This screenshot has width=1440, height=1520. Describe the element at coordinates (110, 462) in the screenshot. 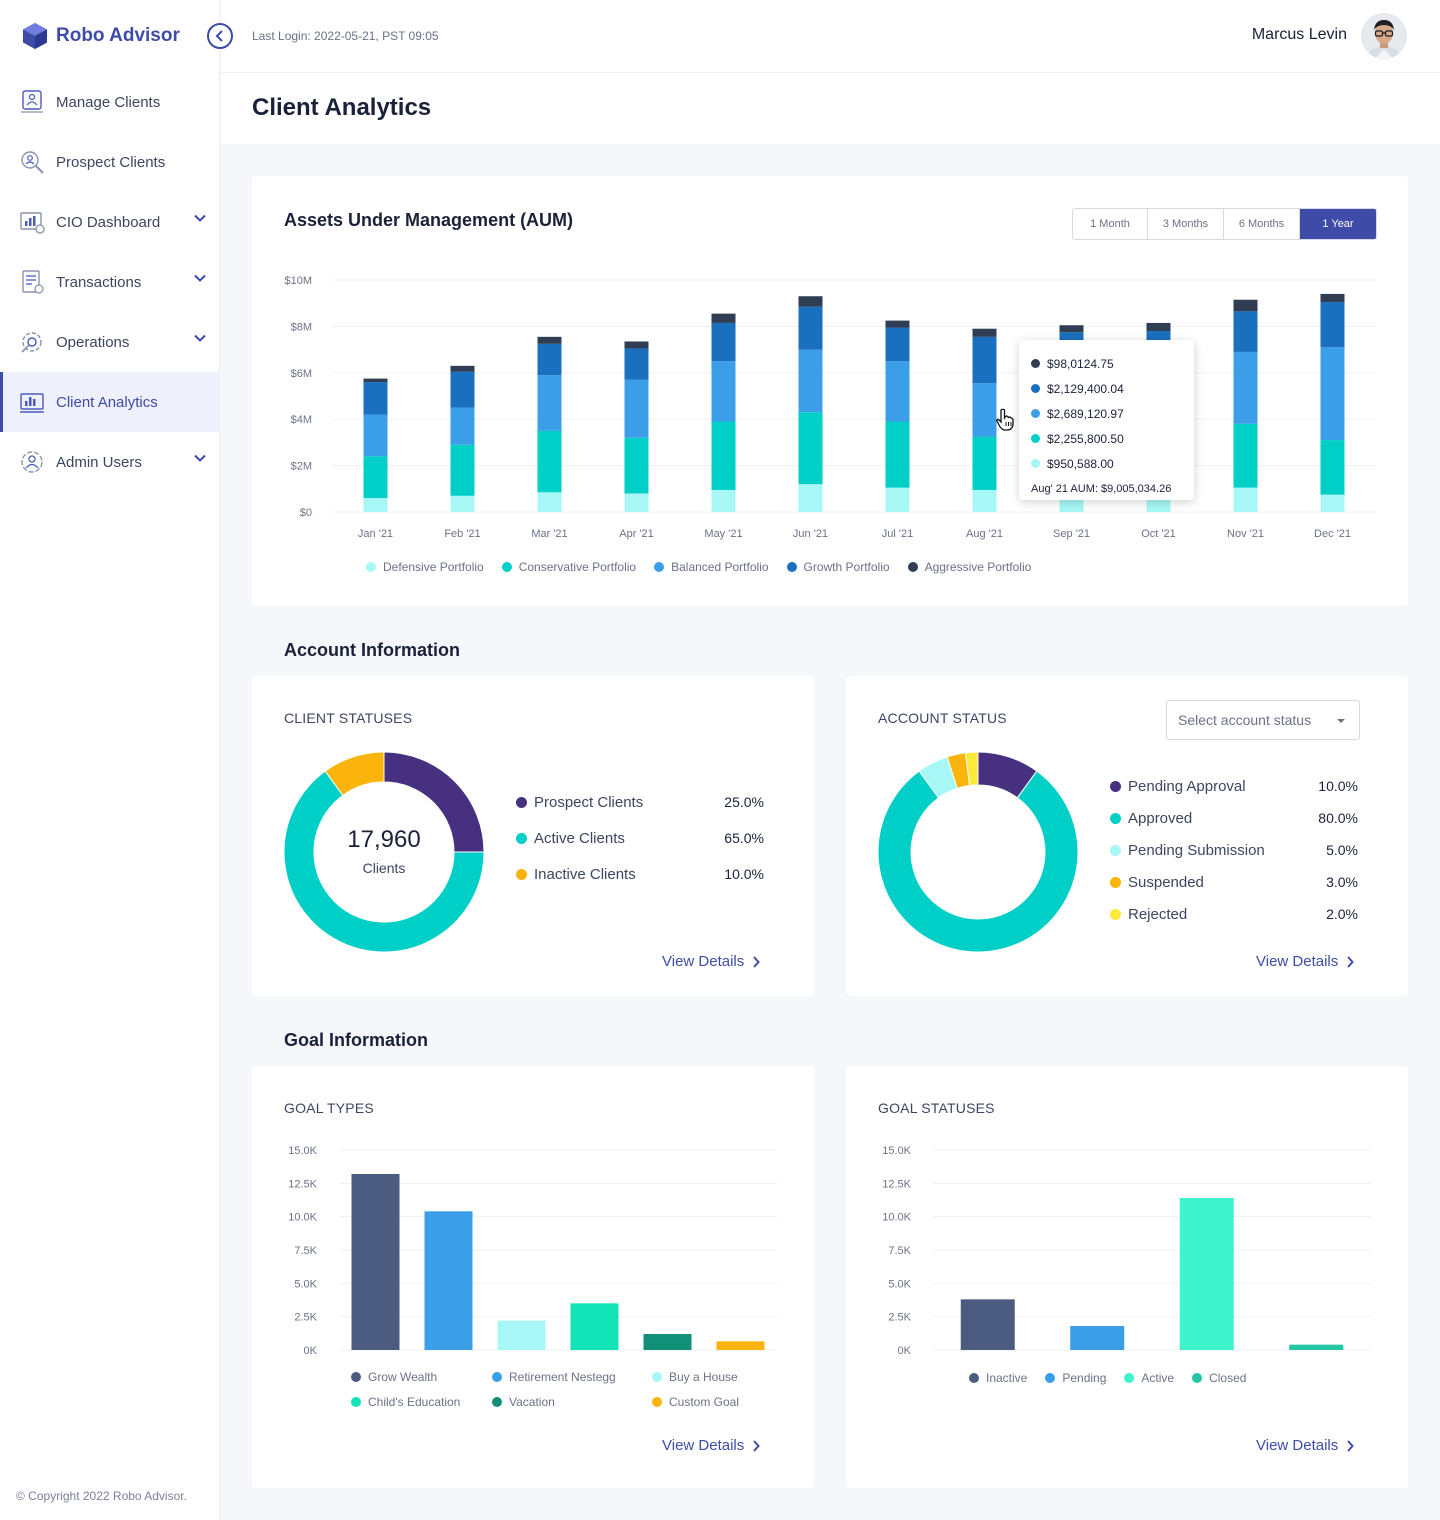

I see `sidebar-item-admin-users: Admin Users` at that location.